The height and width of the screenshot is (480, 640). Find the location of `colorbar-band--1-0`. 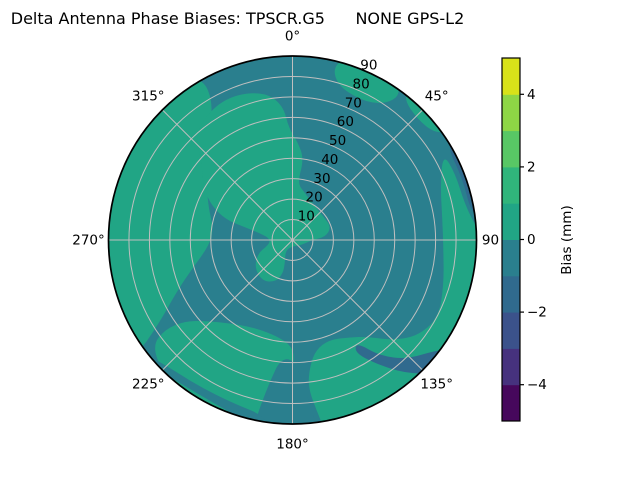

colorbar-band--1-0 is located at coordinates (511, 258).